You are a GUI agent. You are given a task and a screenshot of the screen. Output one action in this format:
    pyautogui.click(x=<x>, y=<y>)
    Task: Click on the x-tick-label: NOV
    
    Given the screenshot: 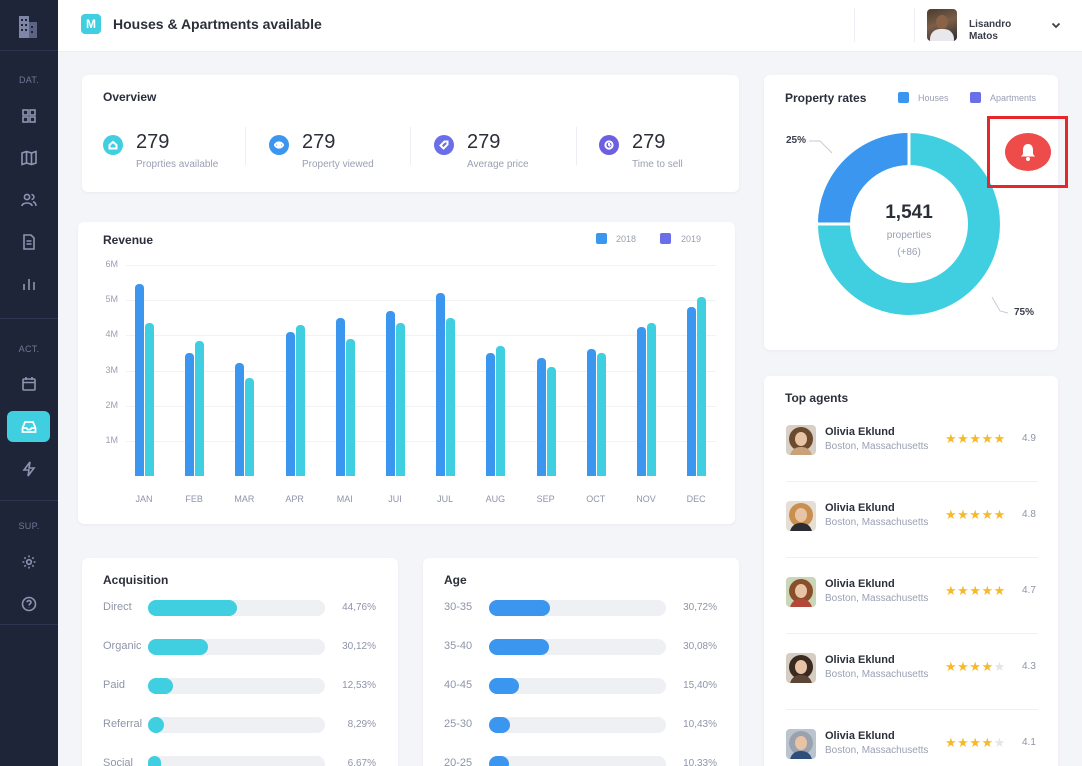 What is the action you would take?
    pyautogui.click(x=646, y=499)
    